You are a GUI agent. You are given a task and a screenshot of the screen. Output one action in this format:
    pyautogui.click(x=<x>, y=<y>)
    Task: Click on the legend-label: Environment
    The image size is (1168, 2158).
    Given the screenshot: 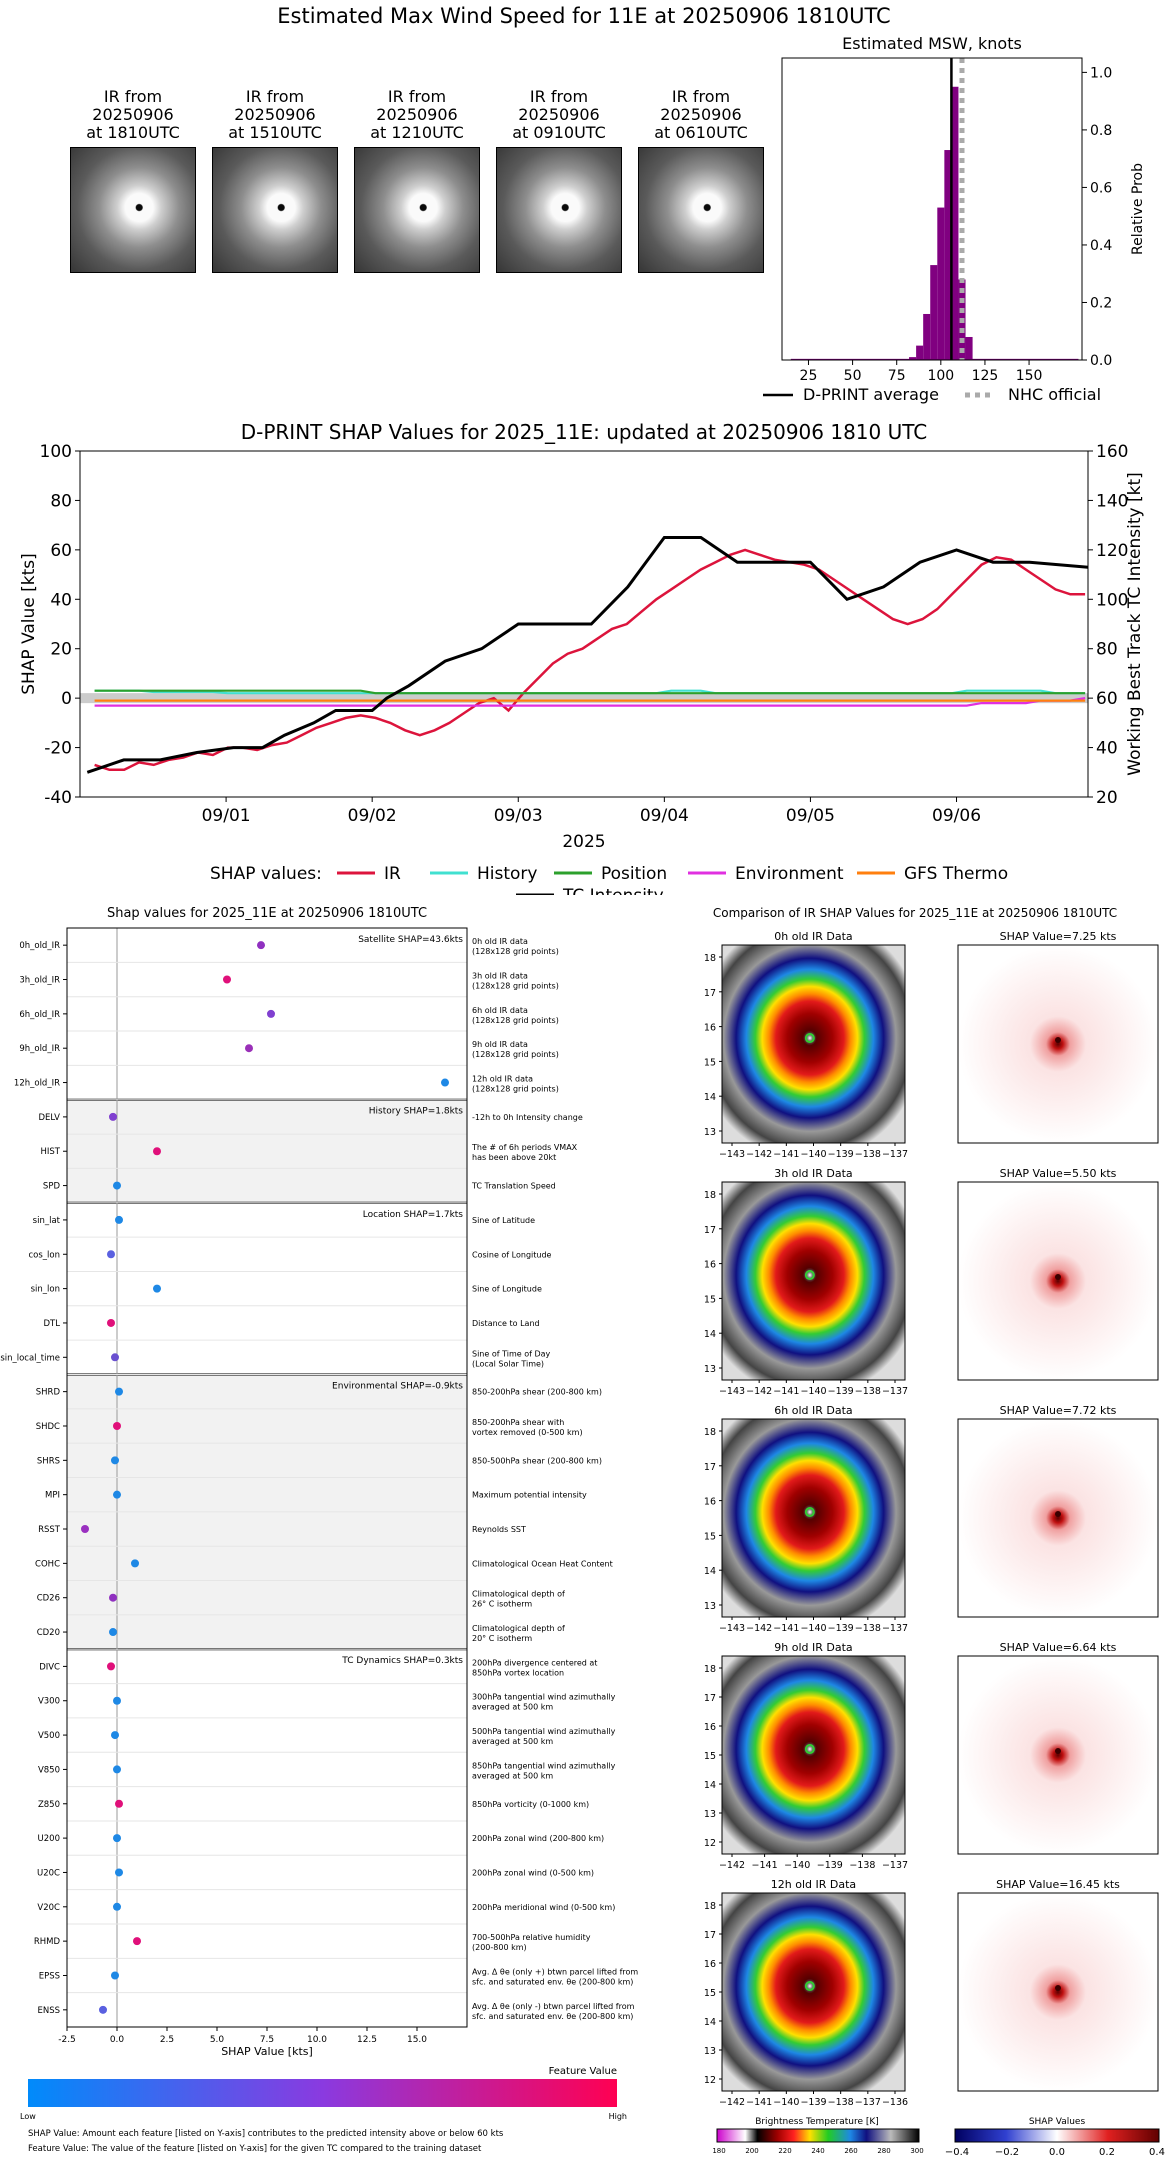 What is the action you would take?
    pyautogui.click(x=789, y=874)
    